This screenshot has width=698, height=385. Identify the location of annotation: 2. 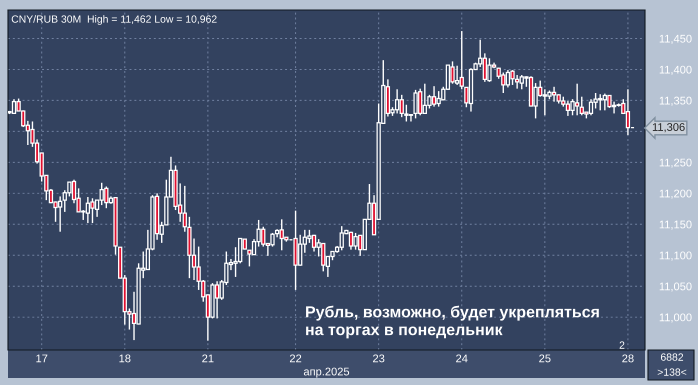
(622, 345).